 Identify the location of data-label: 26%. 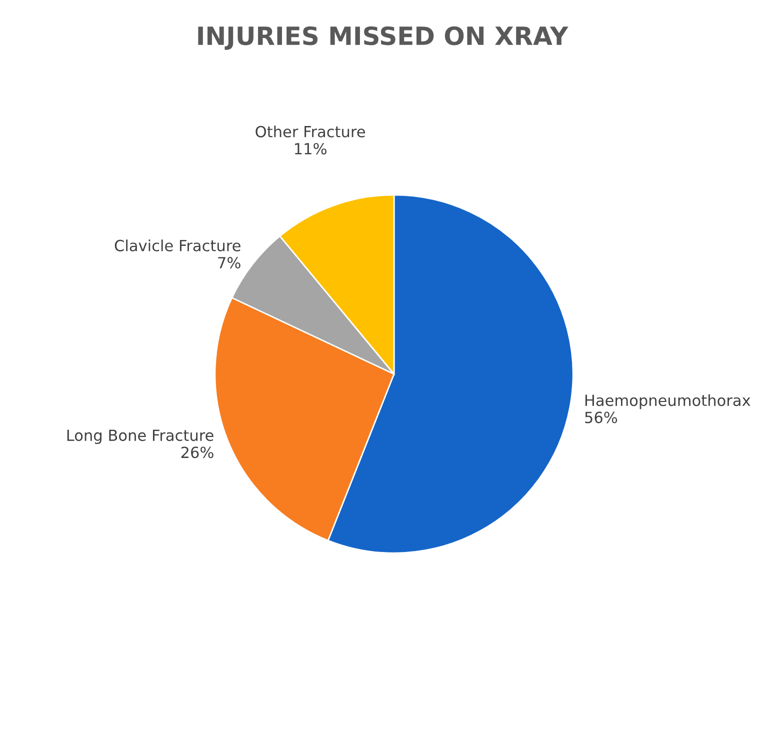
(197, 452).